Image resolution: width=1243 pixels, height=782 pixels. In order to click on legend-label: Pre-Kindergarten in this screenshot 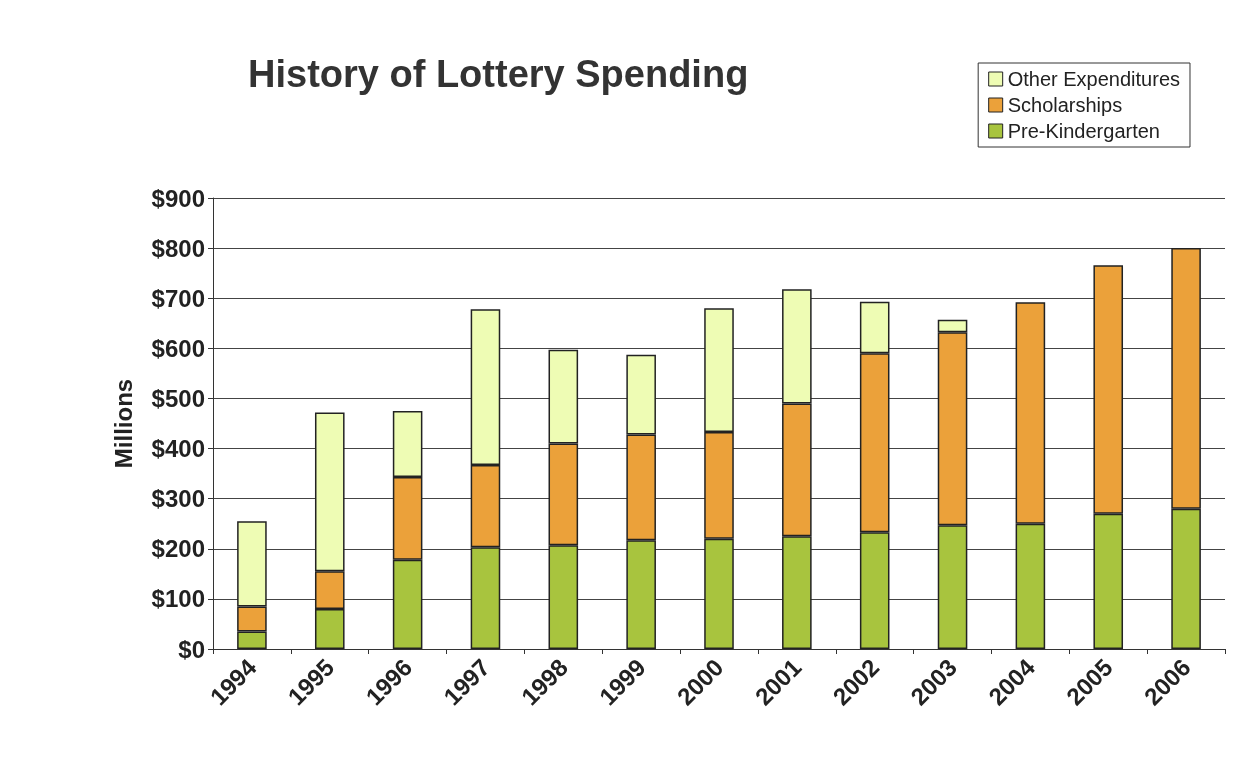, I will do `click(1083, 131)`.